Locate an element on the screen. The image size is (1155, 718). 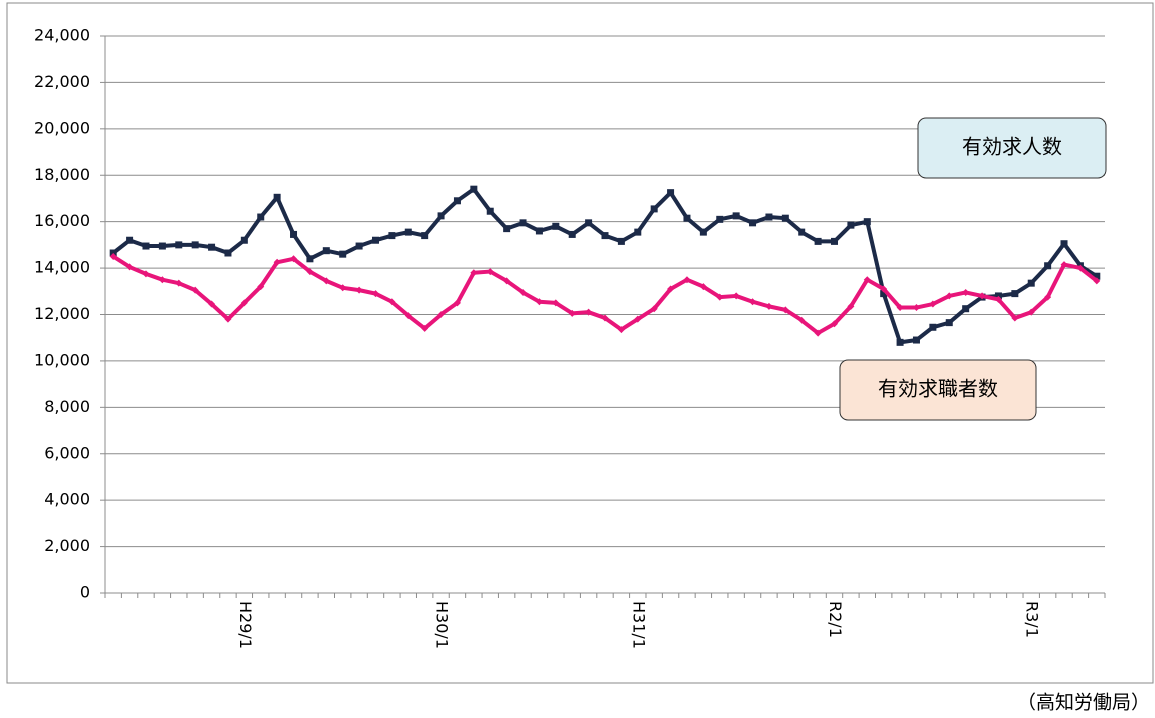
x-tick-label: R3/1 is located at coordinates (1032, 619).